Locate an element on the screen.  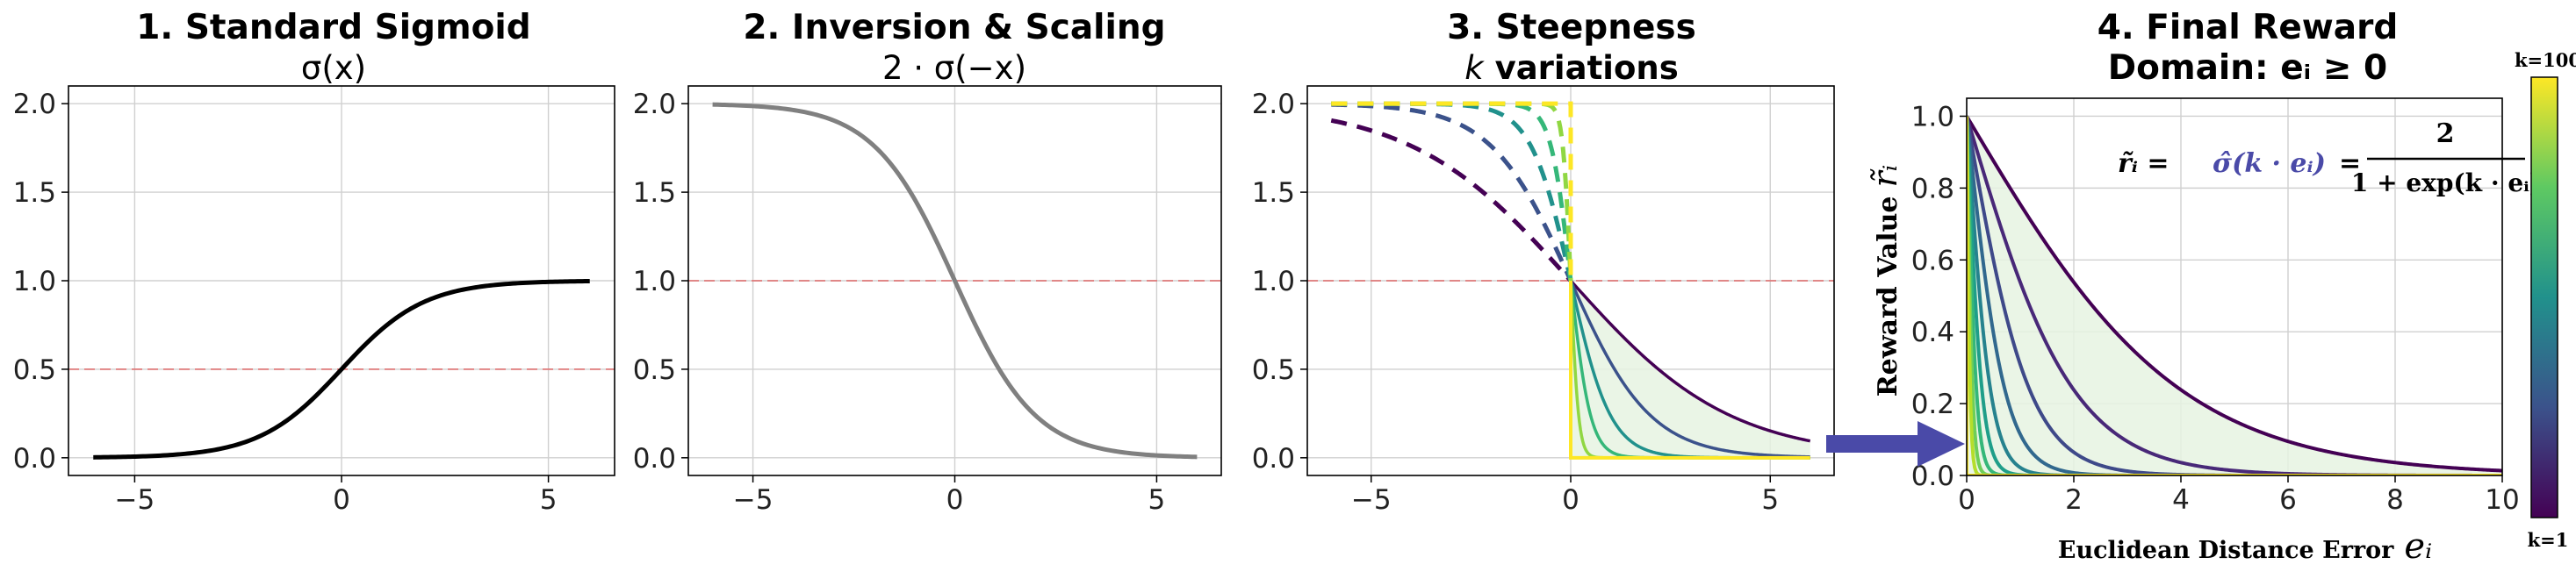
steepness-curve-left-k1 is located at coordinates (1452, 192).